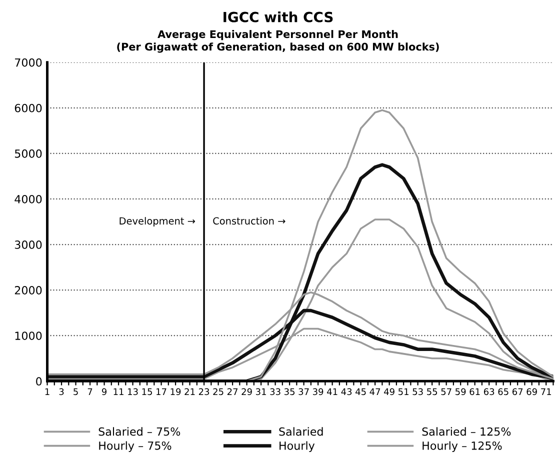 The image size is (556, 462). I want to click on x-tick-label: 11, so click(119, 391).